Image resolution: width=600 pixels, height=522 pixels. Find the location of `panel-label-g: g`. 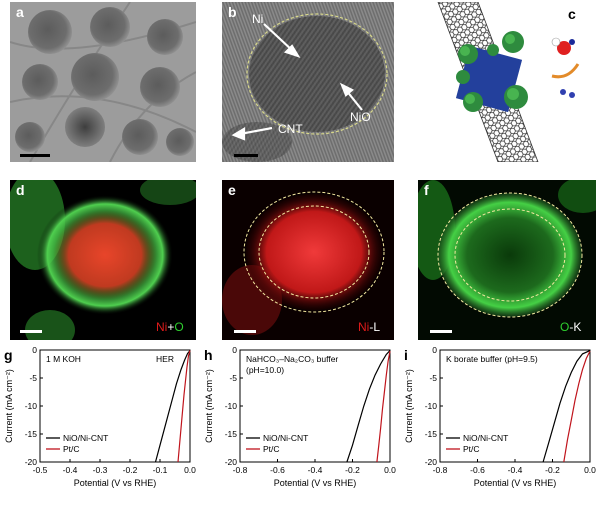

panel-label-g: g is located at coordinates (8, 355).